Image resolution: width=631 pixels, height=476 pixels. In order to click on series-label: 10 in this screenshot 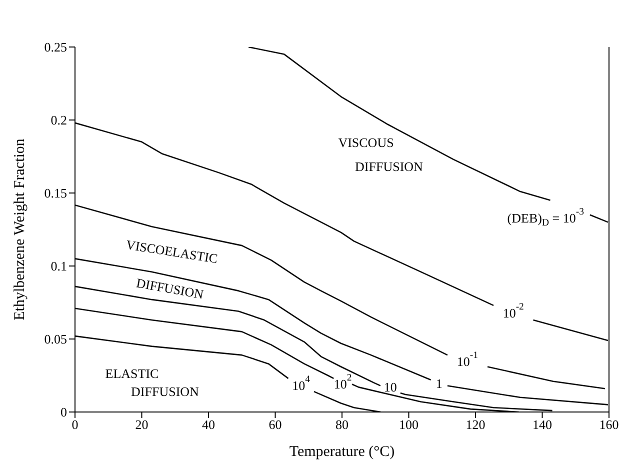, I will do `click(390, 386)`.